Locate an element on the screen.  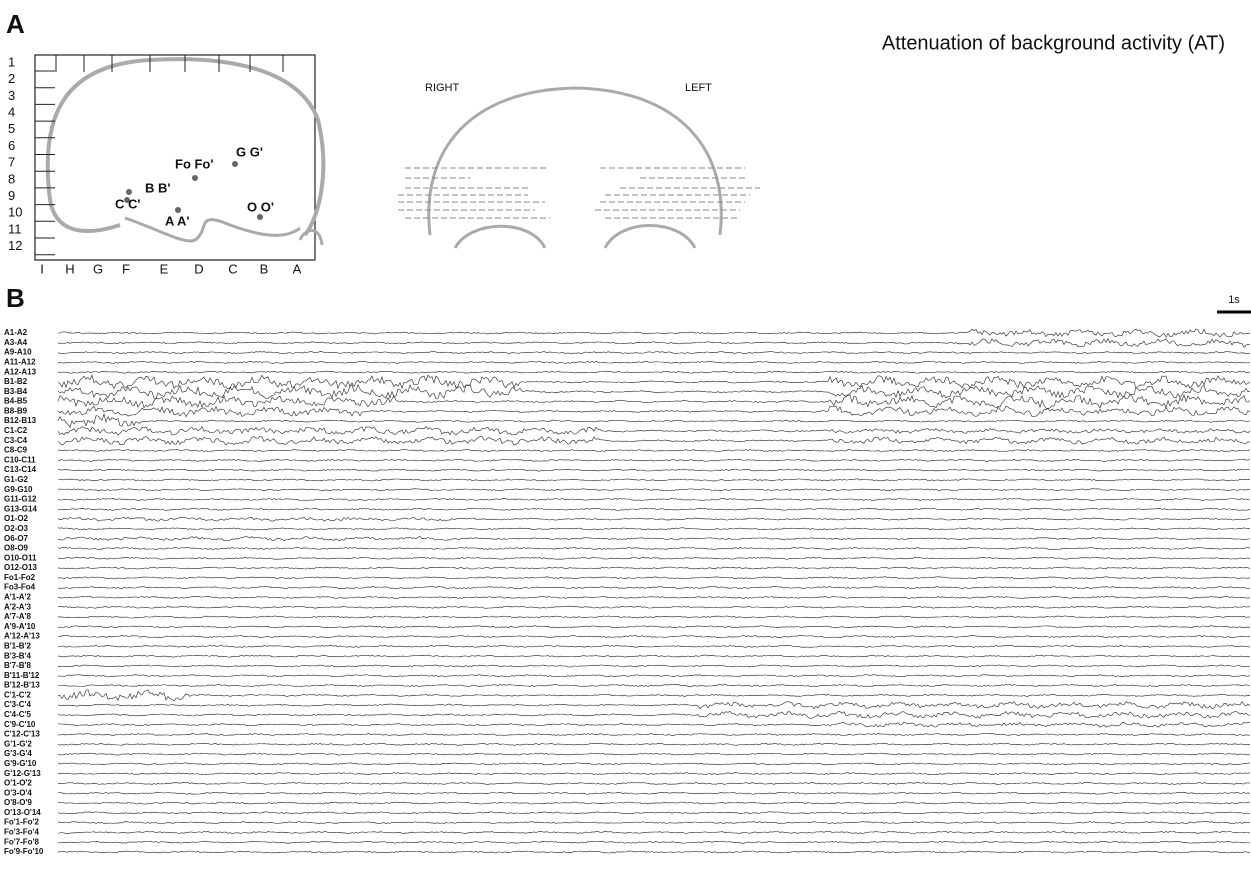
channel-label: A12-A13 is located at coordinates (20, 371).